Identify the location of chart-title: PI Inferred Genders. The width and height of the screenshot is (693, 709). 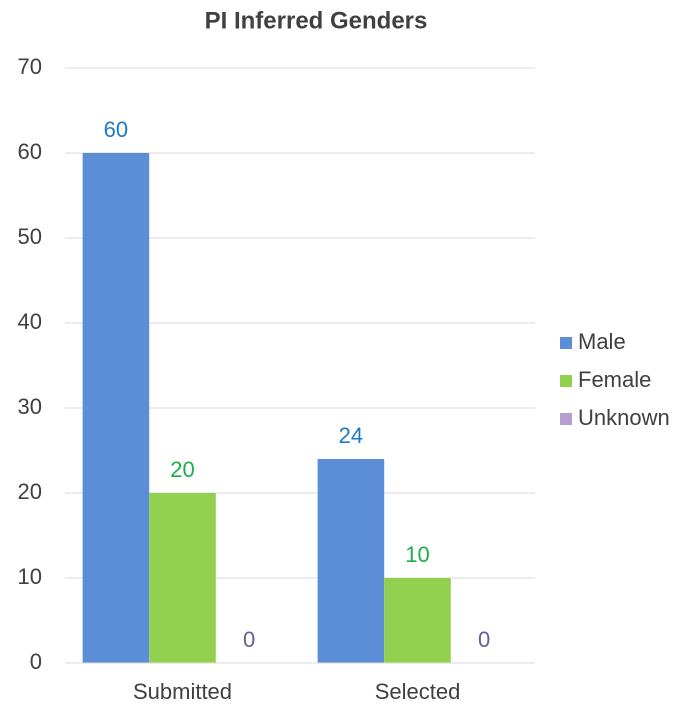
(316, 20).